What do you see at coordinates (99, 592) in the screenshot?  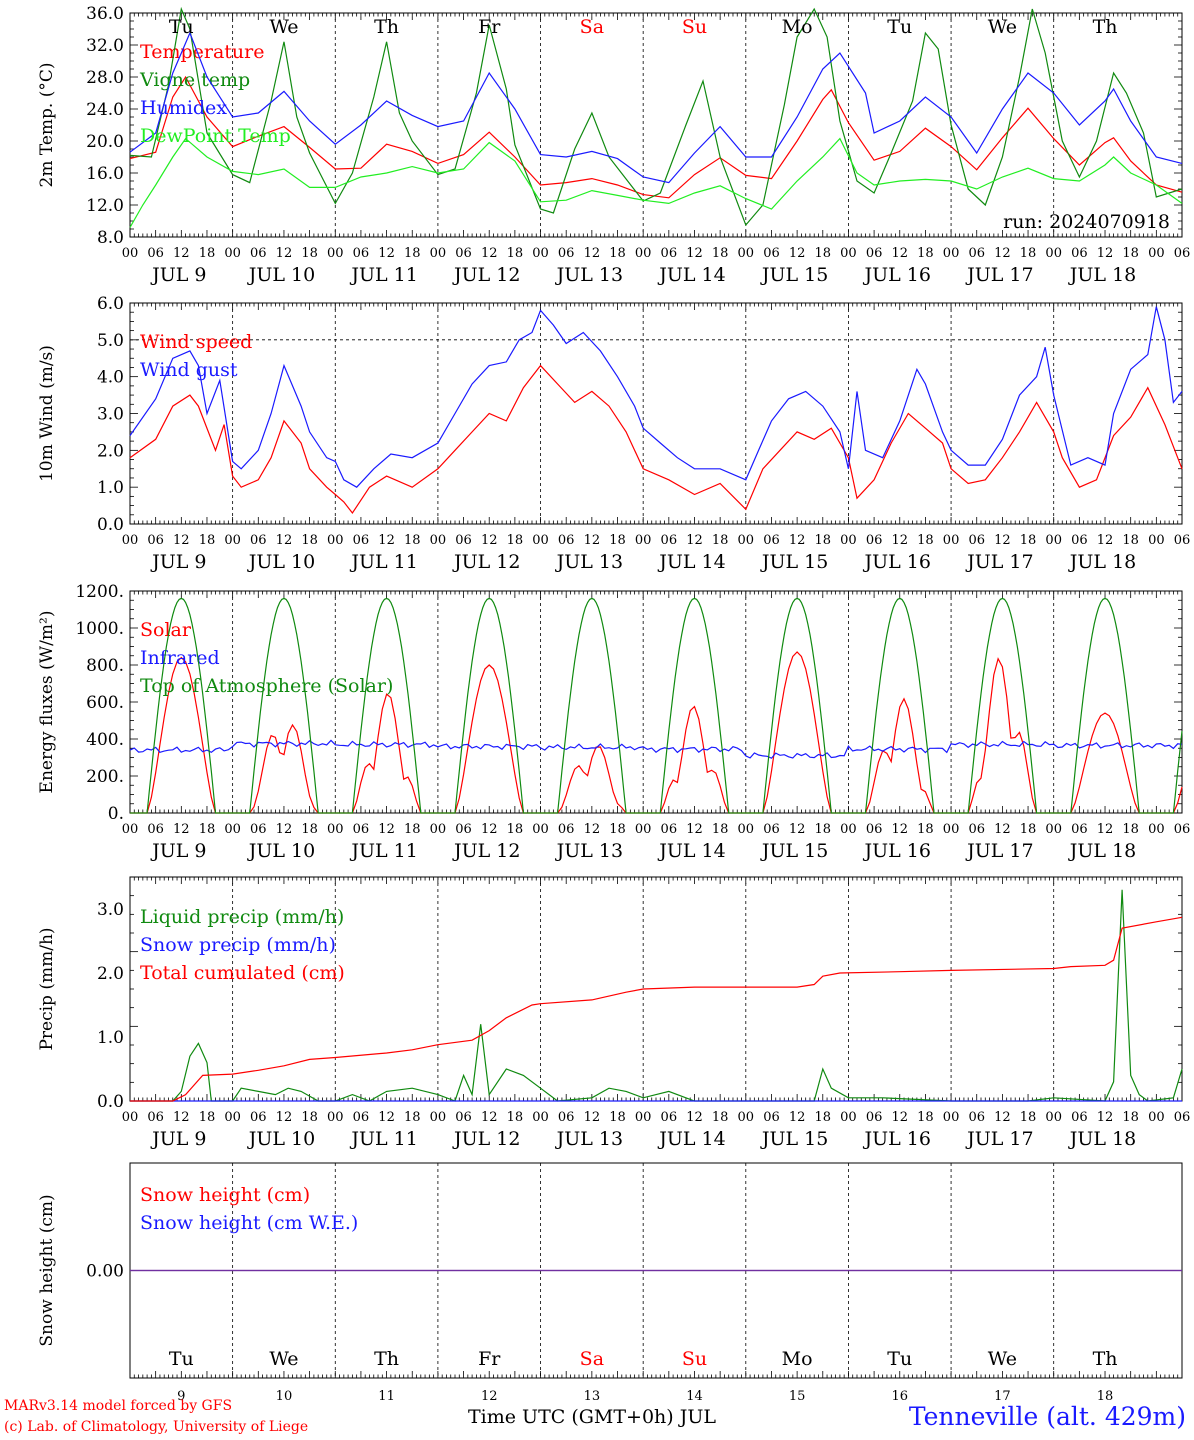 I see `y-tick-label: 1200.` at bounding box center [99, 592].